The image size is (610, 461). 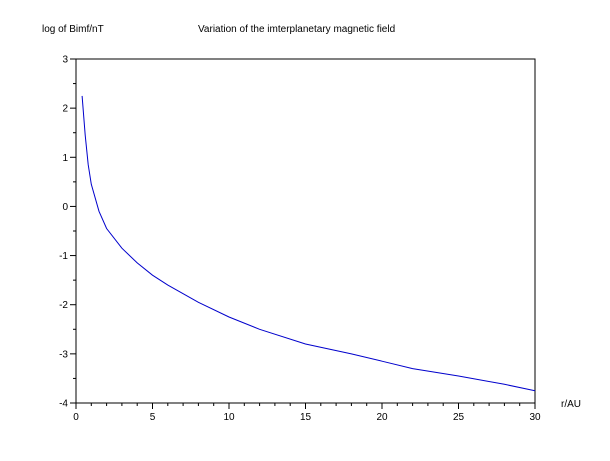 I want to click on y-tick-label: -2, so click(x=63, y=305).